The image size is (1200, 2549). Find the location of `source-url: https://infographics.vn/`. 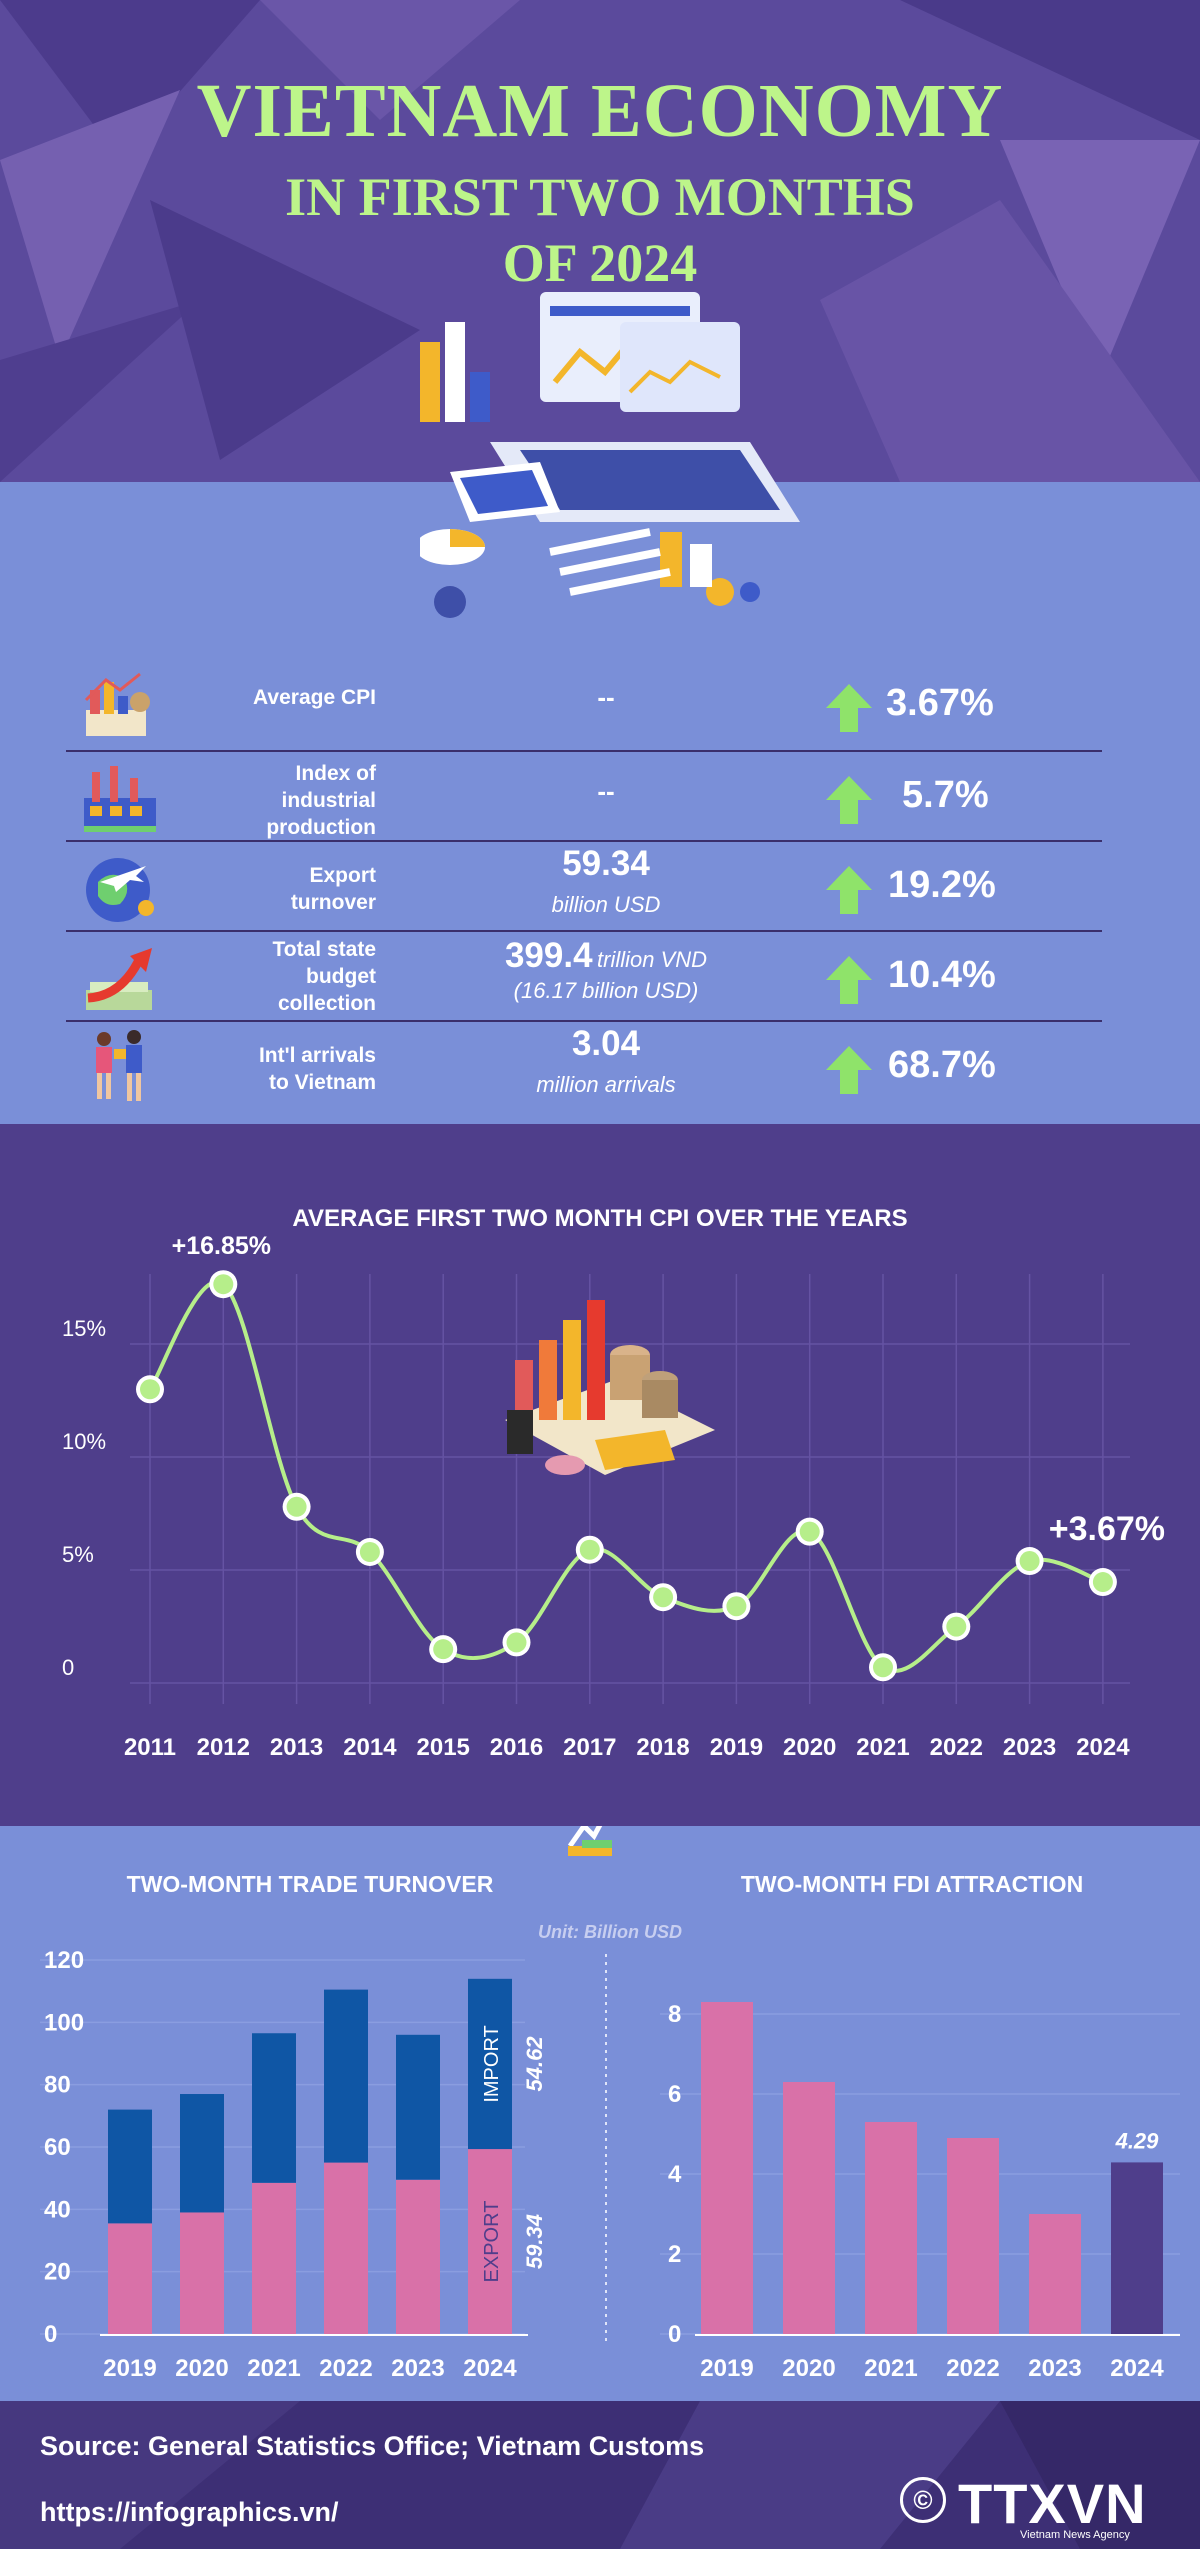

source-url: https://infographics.vn/ is located at coordinates (189, 2512).